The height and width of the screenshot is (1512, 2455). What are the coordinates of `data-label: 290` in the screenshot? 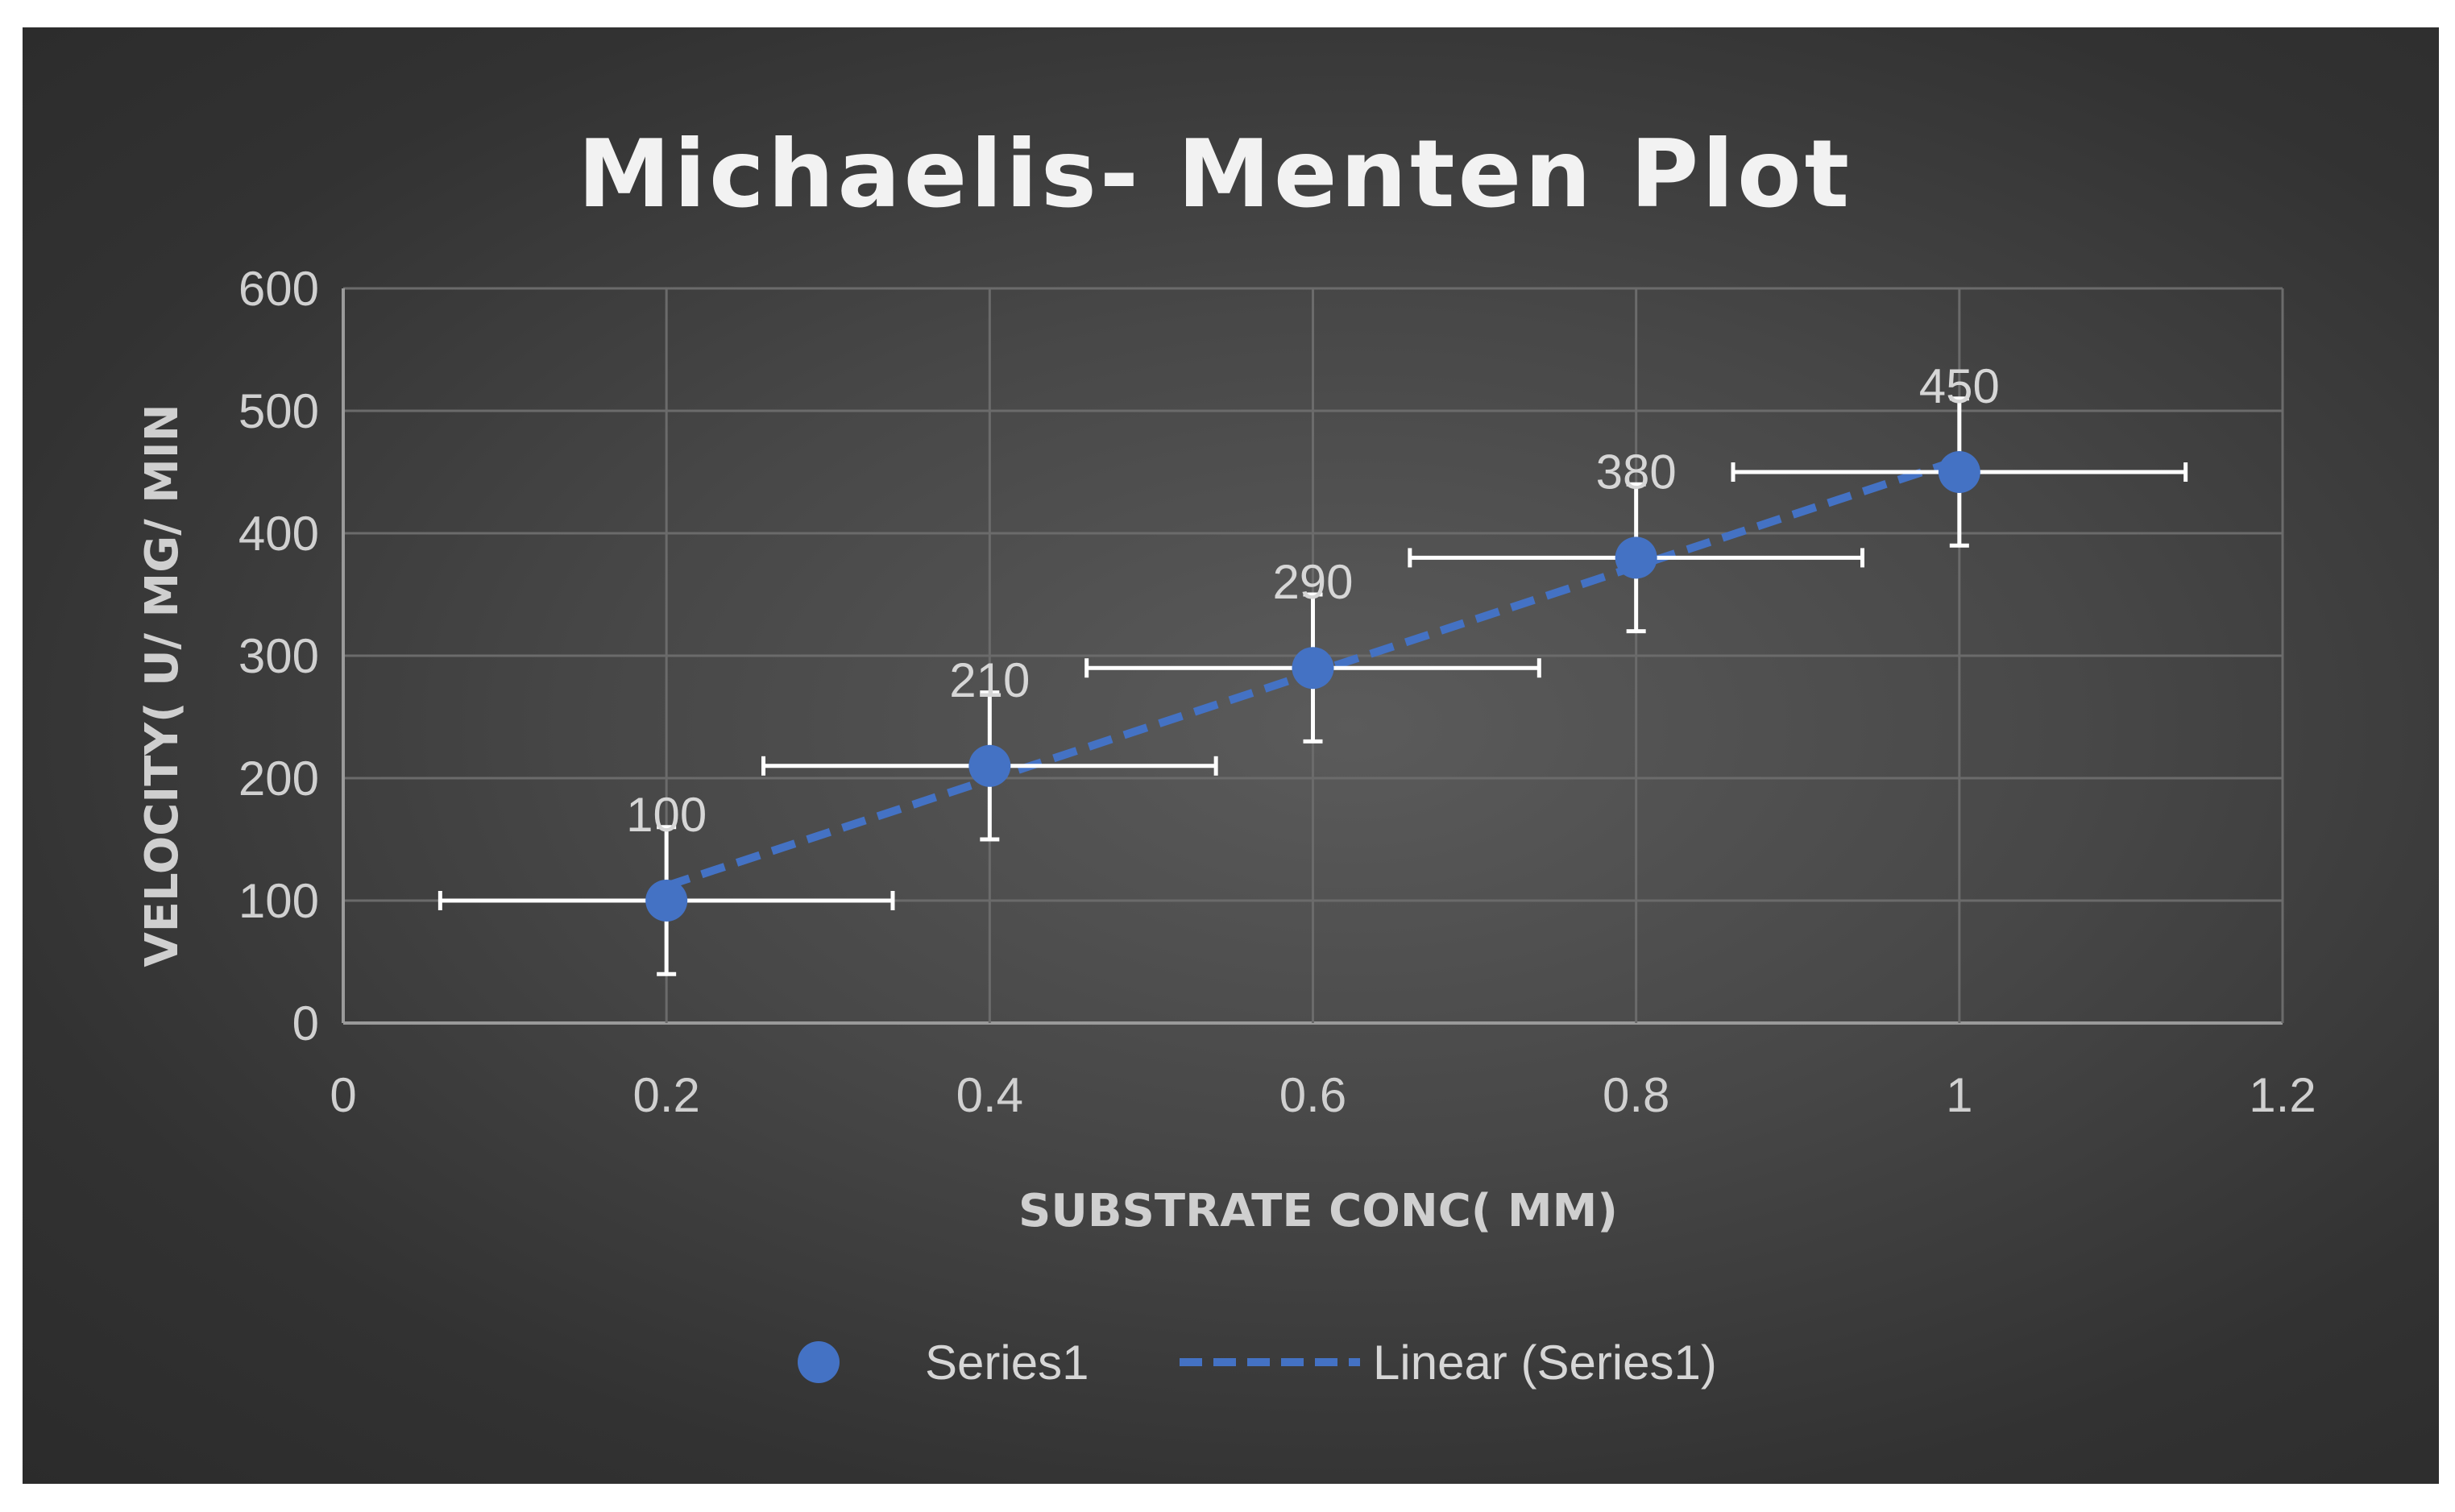 It's located at (1312, 582).